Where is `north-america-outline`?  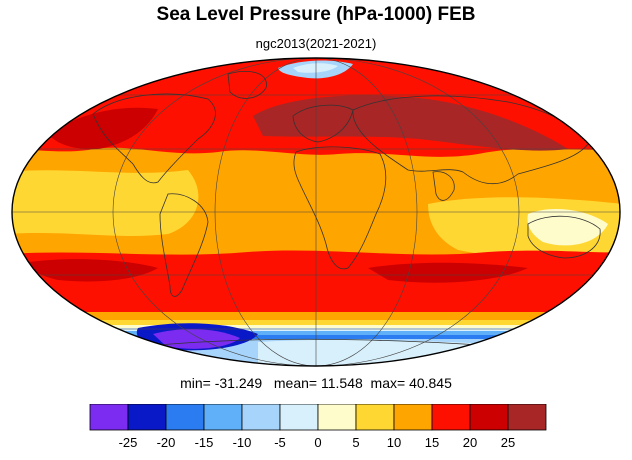
north-america-outline is located at coordinates (154, 138).